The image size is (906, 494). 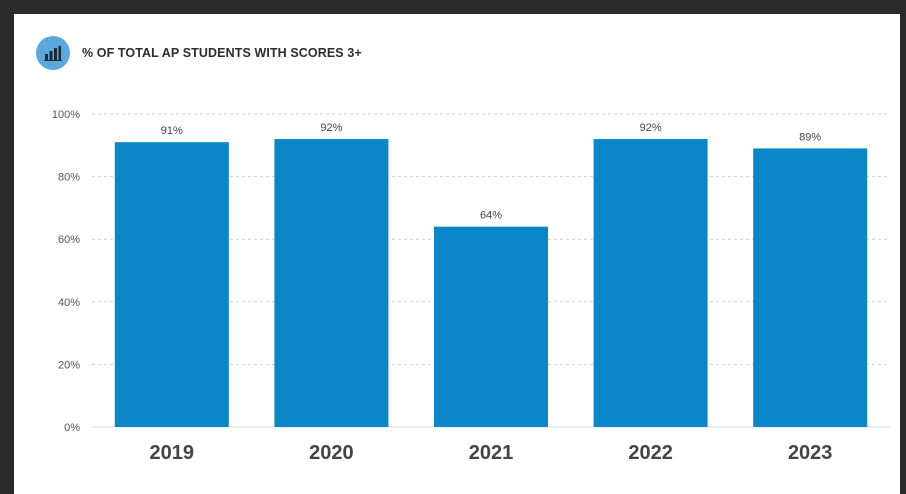 I want to click on y-tick-label: 20%, so click(x=69, y=365).